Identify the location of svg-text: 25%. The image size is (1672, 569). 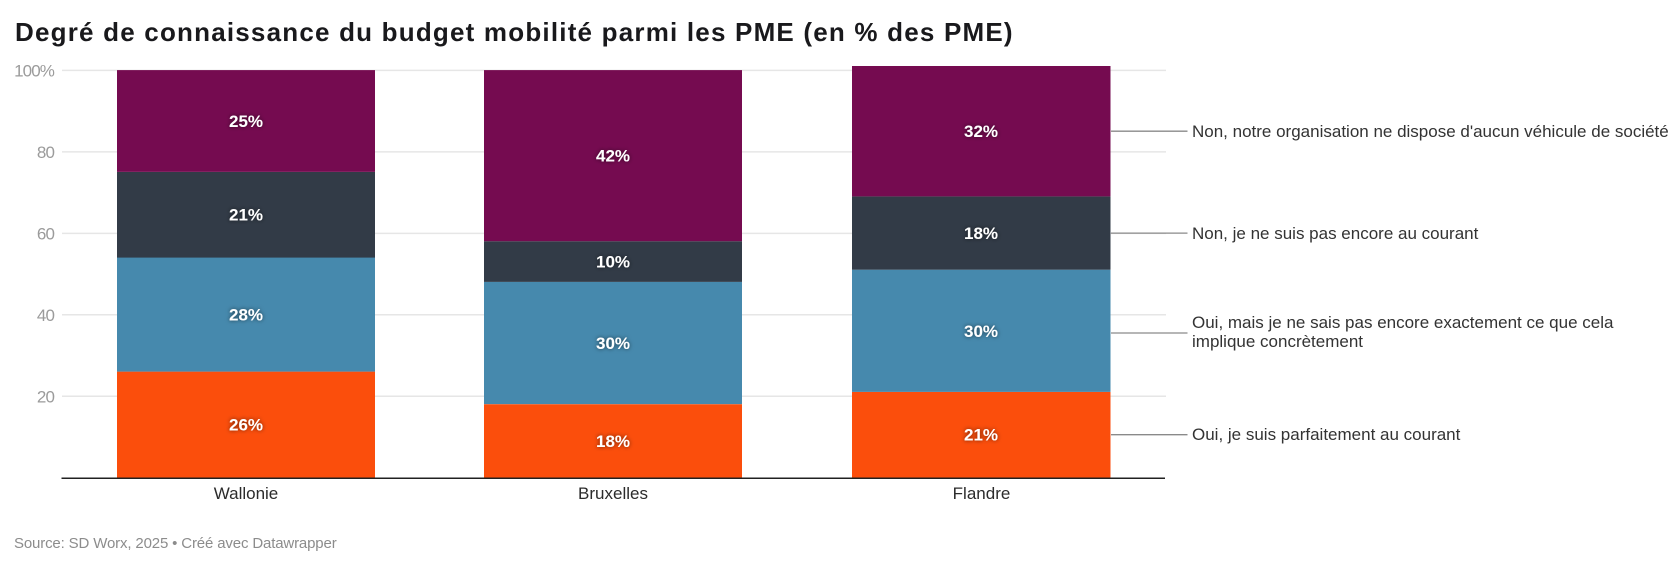
(246, 121).